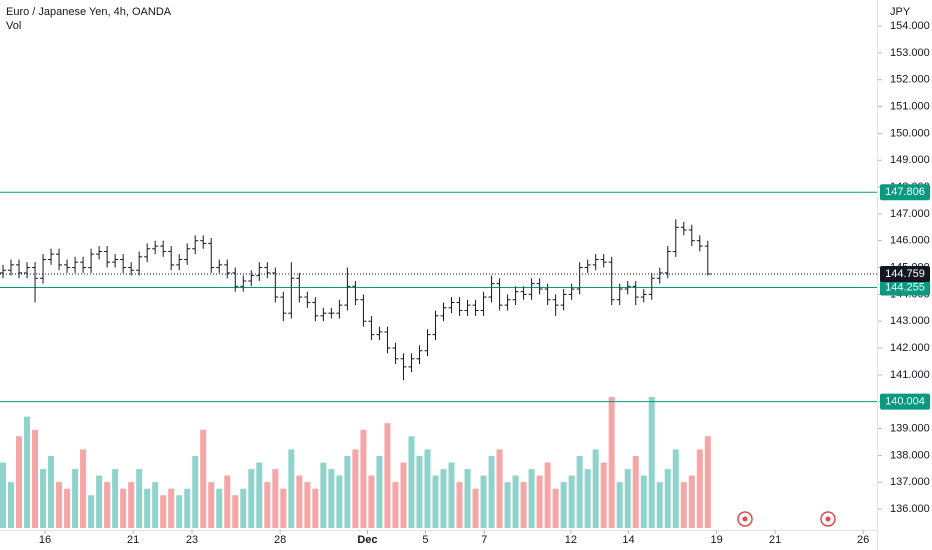 This screenshot has width=932, height=550. Describe the element at coordinates (910, 80) in the screenshot. I see `y-tick-label: 152.000` at that location.